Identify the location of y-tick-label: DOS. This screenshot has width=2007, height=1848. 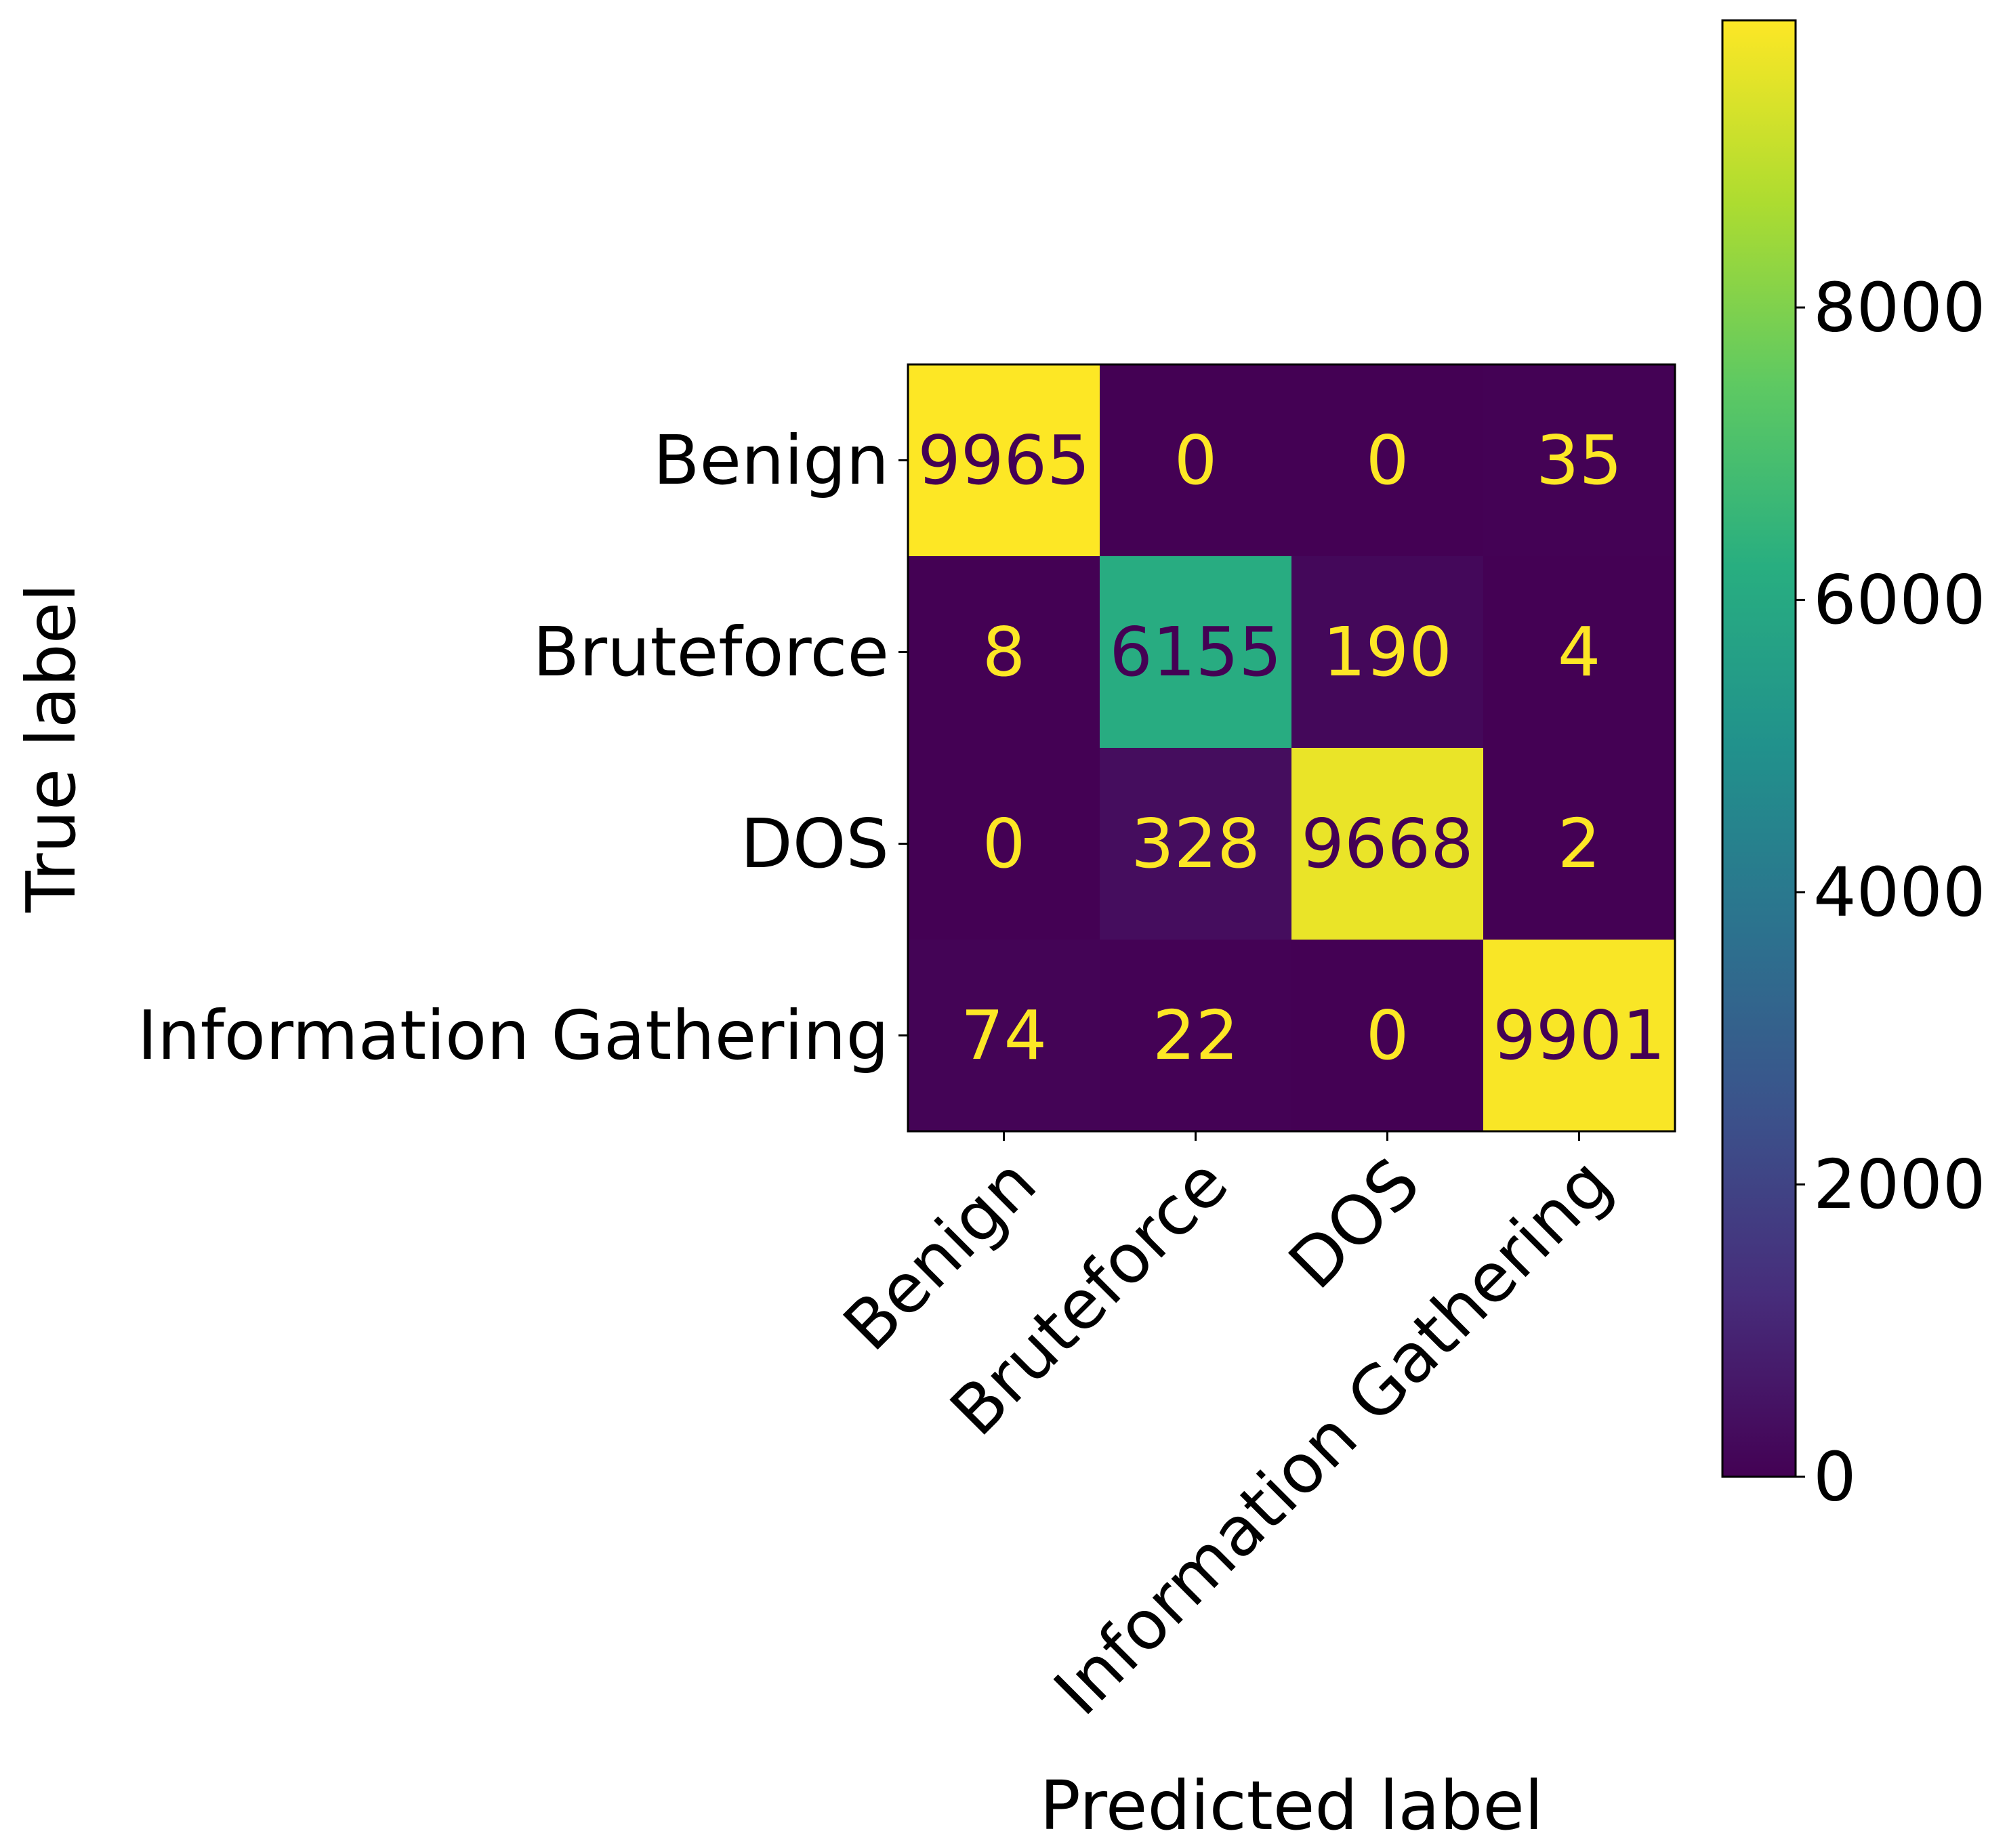
(815, 843).